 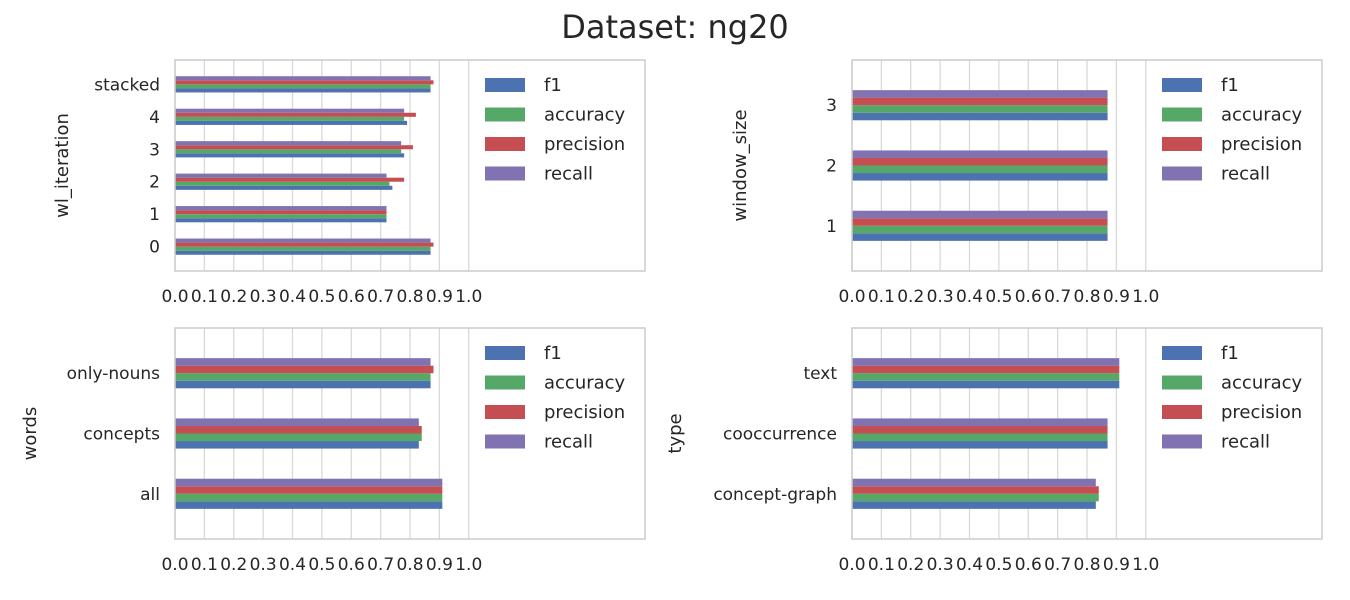 What do you see at coordinates (154, 248) in the screenshot?
I see `y-tick-label: 0` at bounding box center [154, 248].